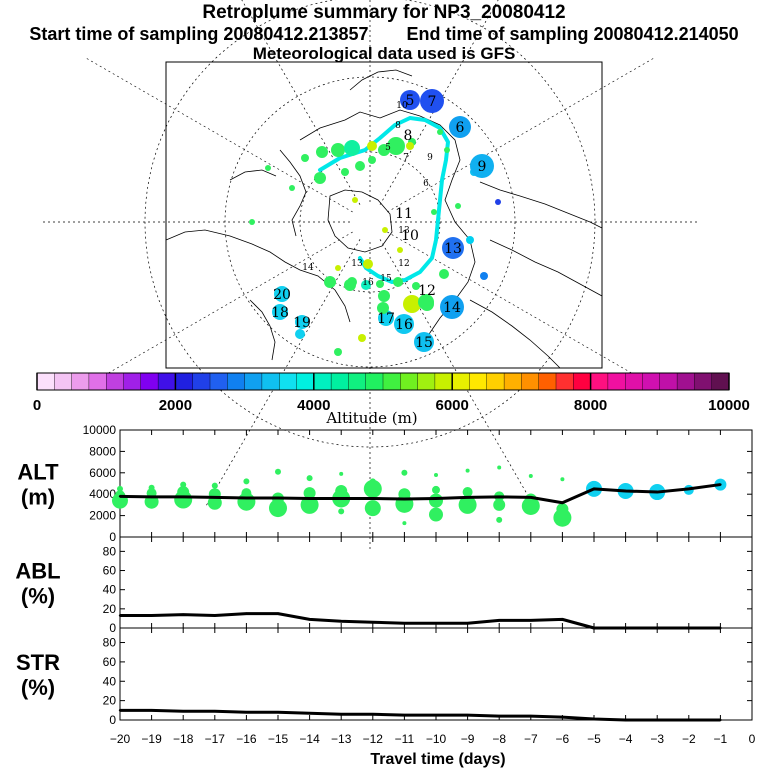 The height and width of the screenshot is (768, 768). I want to click on panel-frame, so click(436, 674).